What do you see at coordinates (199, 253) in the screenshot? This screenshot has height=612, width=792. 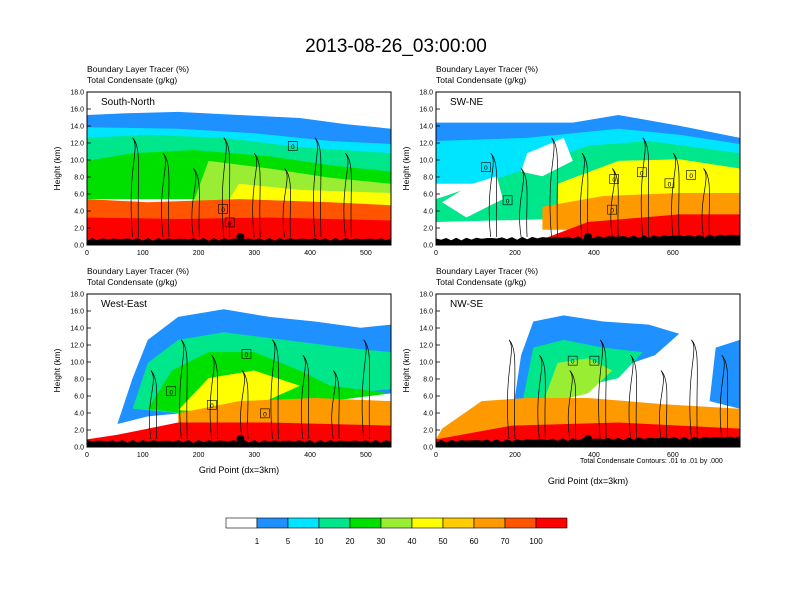 I see `x-tick-label: 200` at bounding box center [199, 253].